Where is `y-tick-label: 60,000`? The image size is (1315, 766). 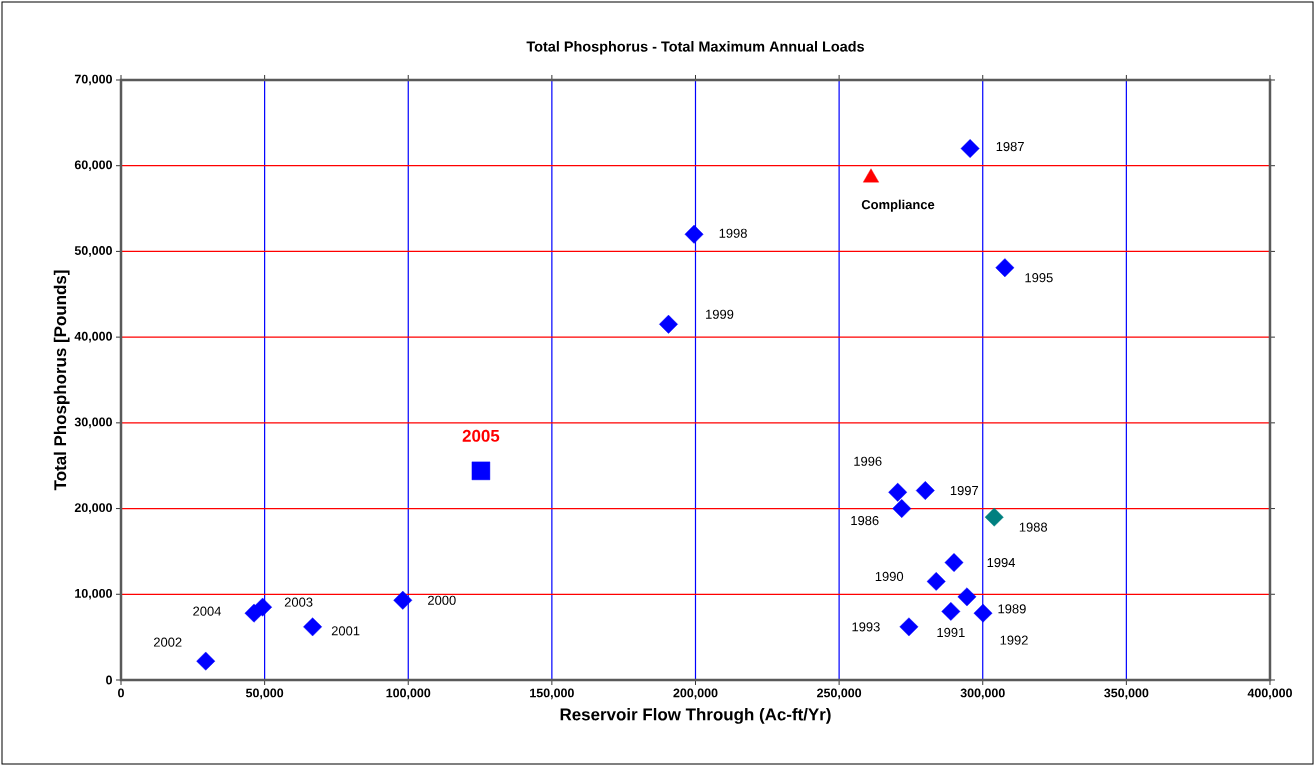
y-tick-label: 60,000 is located at coordinates (93, 166).